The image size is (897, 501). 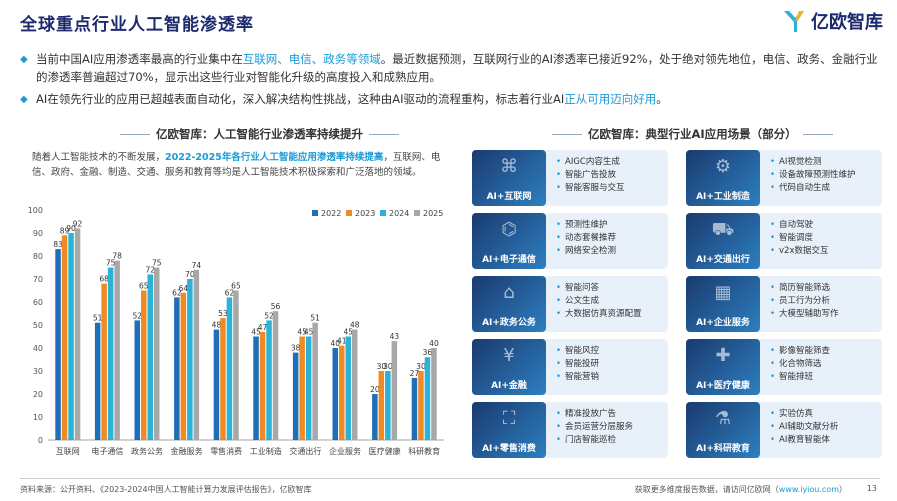 I want to click on scenario-card: ⌘ AI+互联网 AIGC内容生成智能广告投放智能客服与交互, so click(x=570, y=178).